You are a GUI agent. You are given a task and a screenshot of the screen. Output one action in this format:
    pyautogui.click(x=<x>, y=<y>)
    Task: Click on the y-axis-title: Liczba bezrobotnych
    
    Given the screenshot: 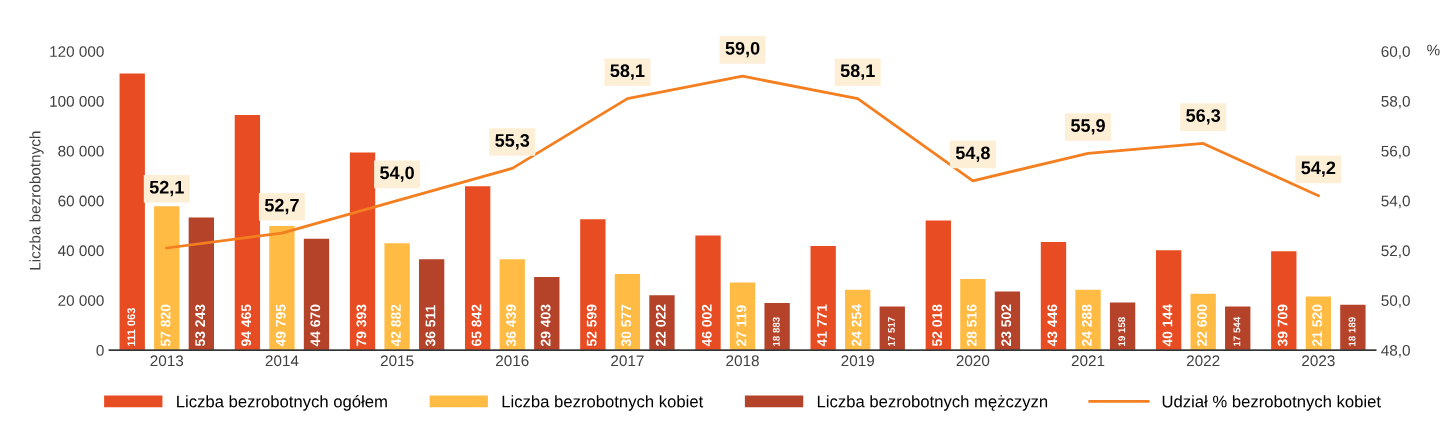 What is the action you would take?
    pyautogui.click(x=36, y=200)
    